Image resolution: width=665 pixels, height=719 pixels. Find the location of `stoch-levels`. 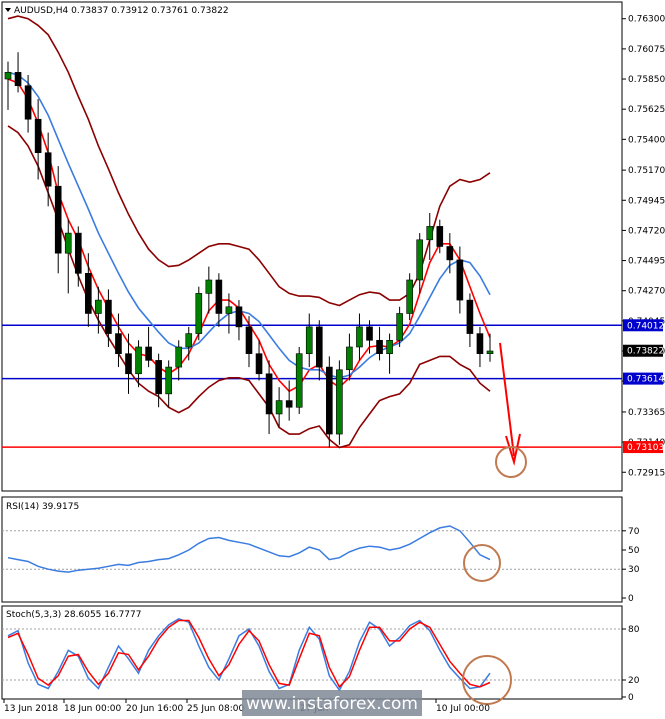

stoch-levels is located at coordinates (312, 654).